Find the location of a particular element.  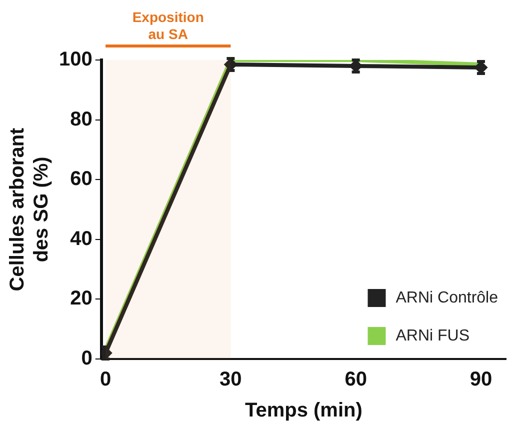

x-tick-label: 90 is located at coordinates (481, 379).